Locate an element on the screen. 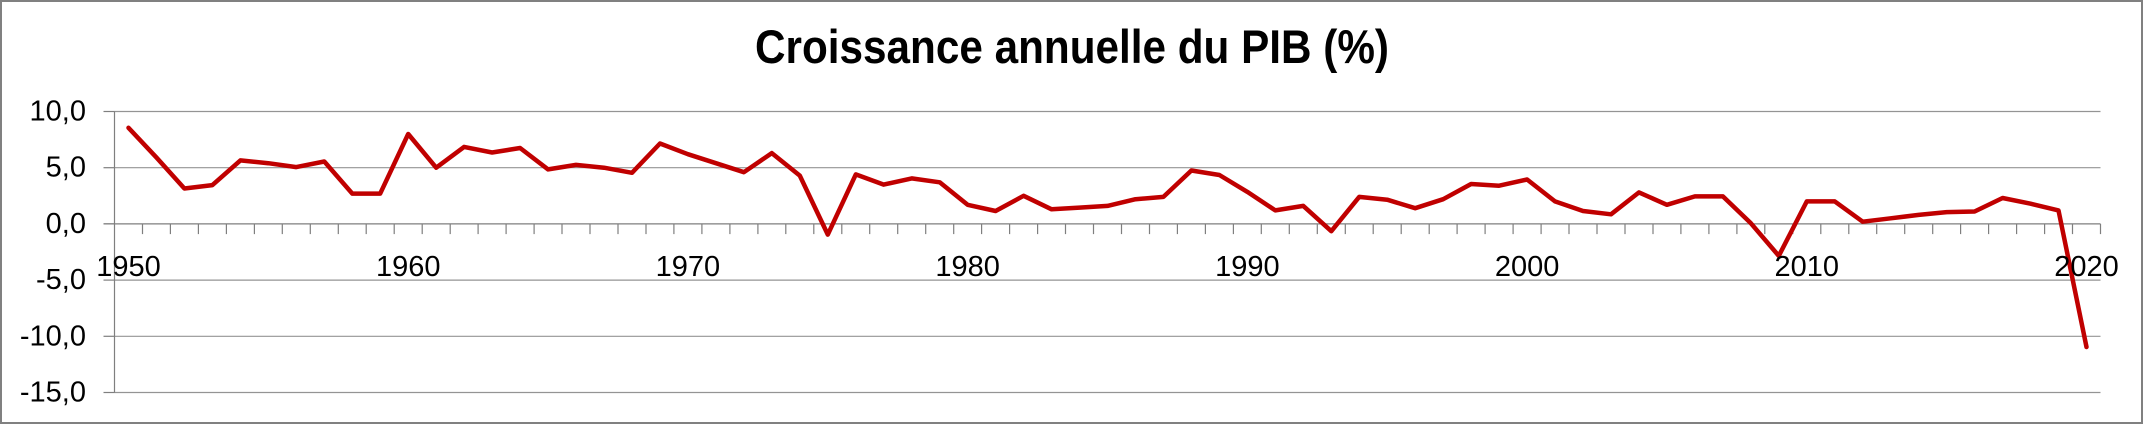 The image size is (2143, 429). svg-text: 1970 is located at coordinates (688, 267).